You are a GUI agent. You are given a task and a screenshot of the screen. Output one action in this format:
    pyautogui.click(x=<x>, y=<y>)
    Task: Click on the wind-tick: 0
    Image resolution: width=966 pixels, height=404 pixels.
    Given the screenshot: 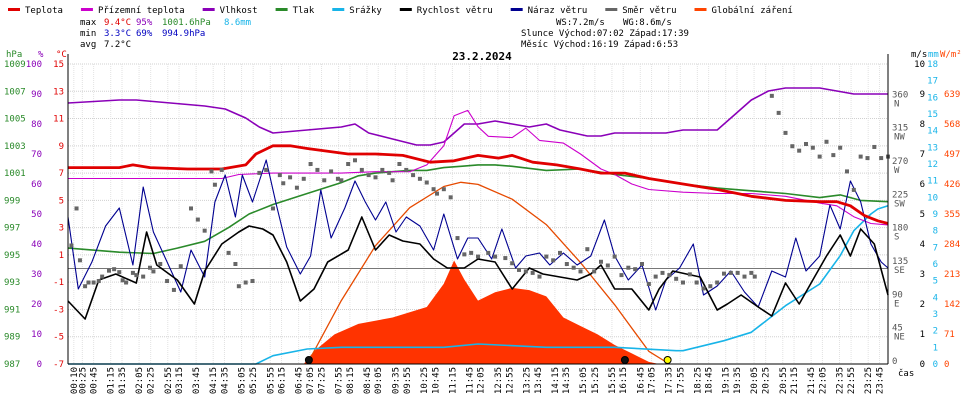 What is the action you would take?
    pyautogui.click(x=922, y=365)
    